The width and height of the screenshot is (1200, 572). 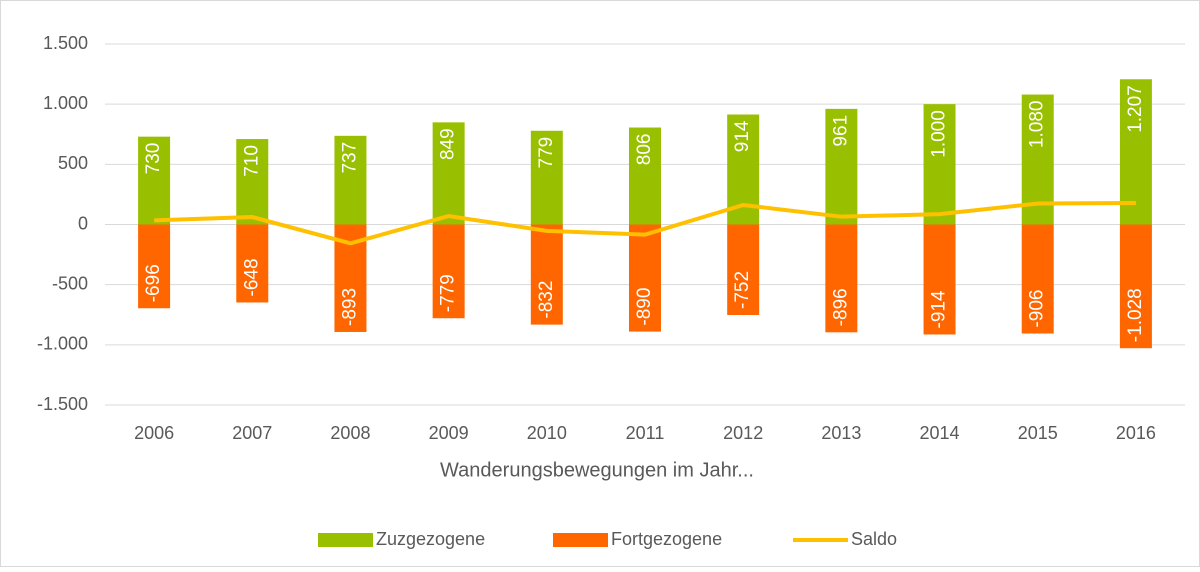 I want to click on data-label: 1.080, so click(x=1037, y=125).